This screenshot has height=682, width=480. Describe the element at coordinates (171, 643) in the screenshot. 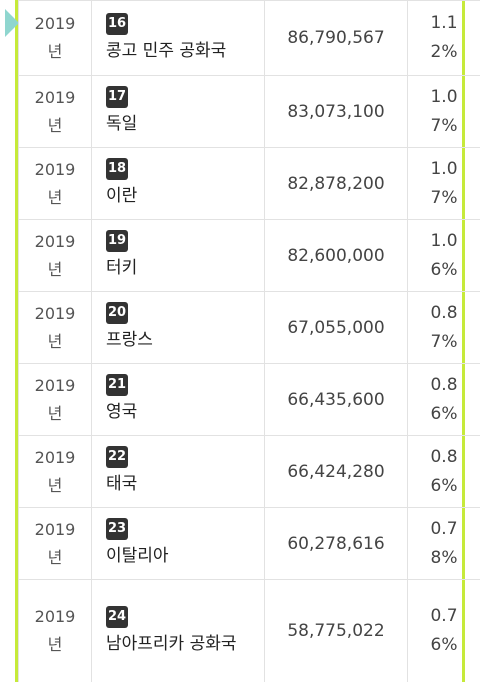

I see `country-name: 남아프리카 공화국` at that location.